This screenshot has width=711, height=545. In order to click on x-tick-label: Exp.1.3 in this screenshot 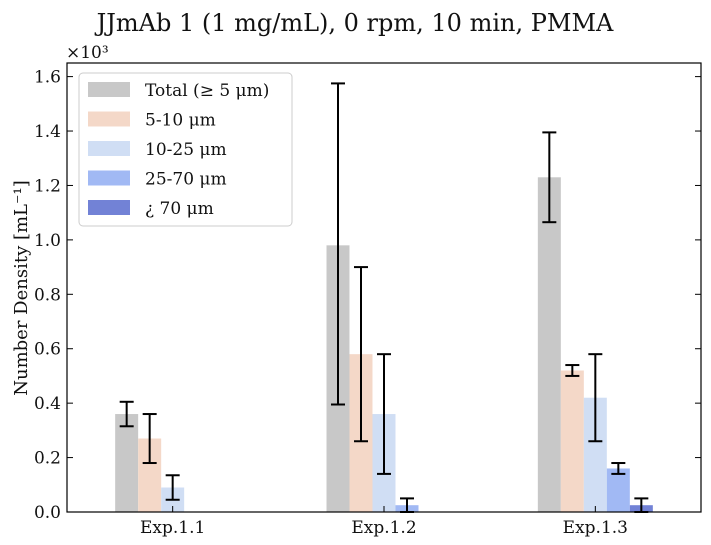, I will do `click(595, 528)`.